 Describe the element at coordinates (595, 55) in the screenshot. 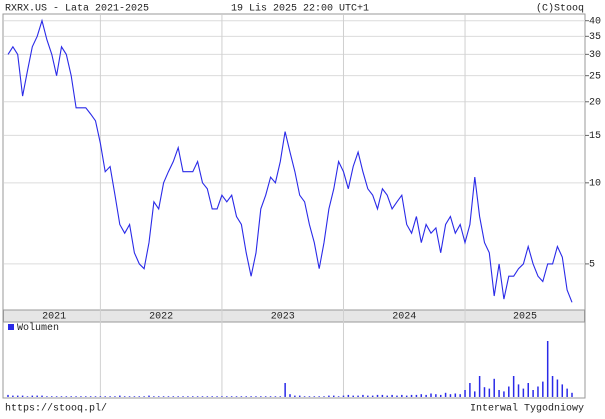

I see `y-tick-label: 30` at that location.